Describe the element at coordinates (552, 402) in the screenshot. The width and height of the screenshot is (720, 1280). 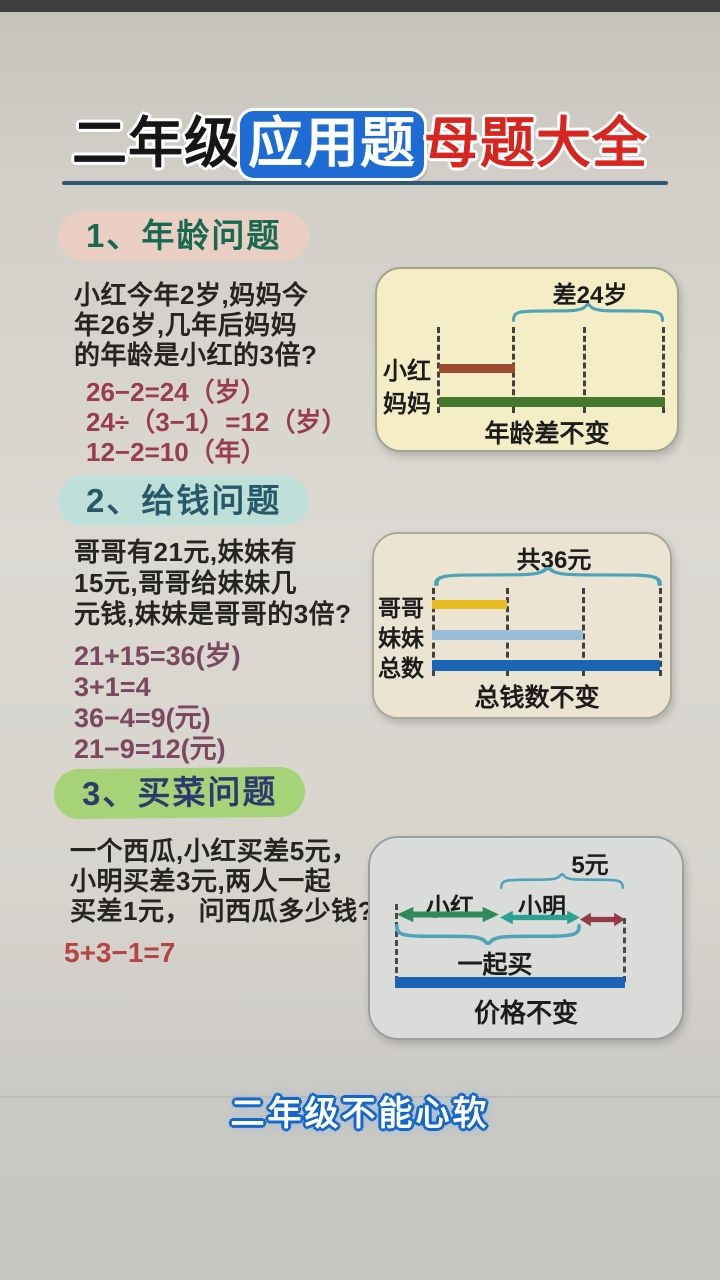
I see `mama-age-bar` at that location.